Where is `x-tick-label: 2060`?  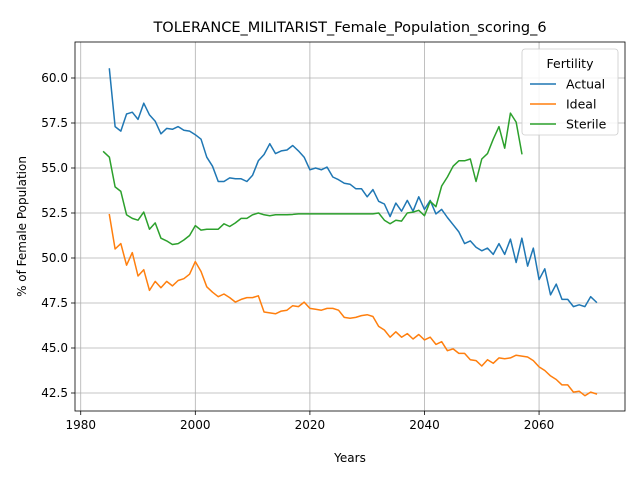
x-tick-label: 2060 is located at coordinates (539, 425).